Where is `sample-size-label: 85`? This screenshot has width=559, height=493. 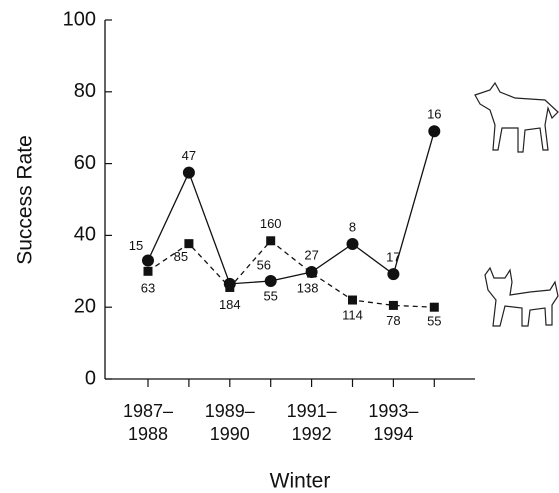 sample-size-label: 85 is located at coordinates (181, 256).